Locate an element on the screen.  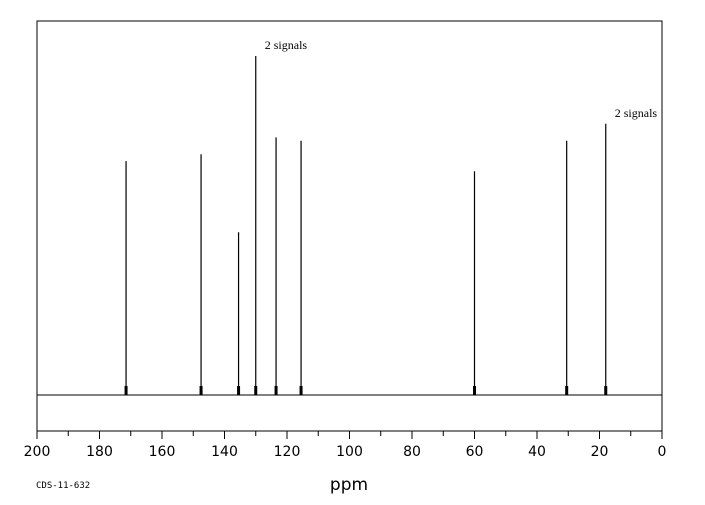
x-tick-label: 0 is located at coordinates (662, 452).